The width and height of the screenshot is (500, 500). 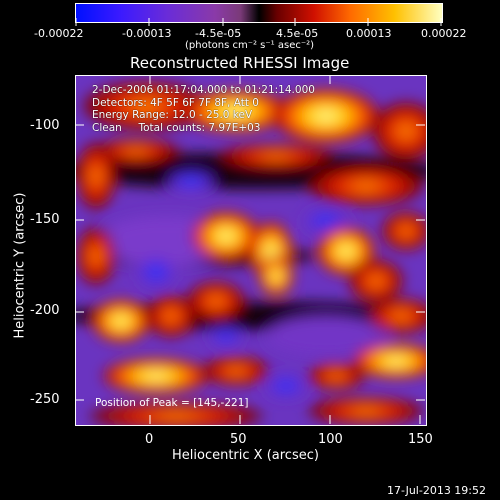 I want to click on x-tick-label: 0, so click(x=149, y=439).